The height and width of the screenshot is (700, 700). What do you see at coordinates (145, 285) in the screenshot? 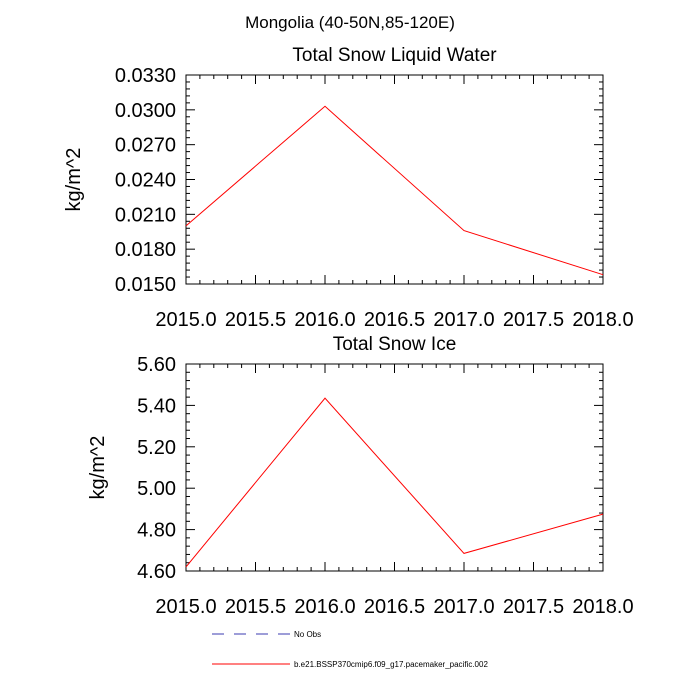
I see `y-tick-label: 0.0150` at bounding box center [145, 285].